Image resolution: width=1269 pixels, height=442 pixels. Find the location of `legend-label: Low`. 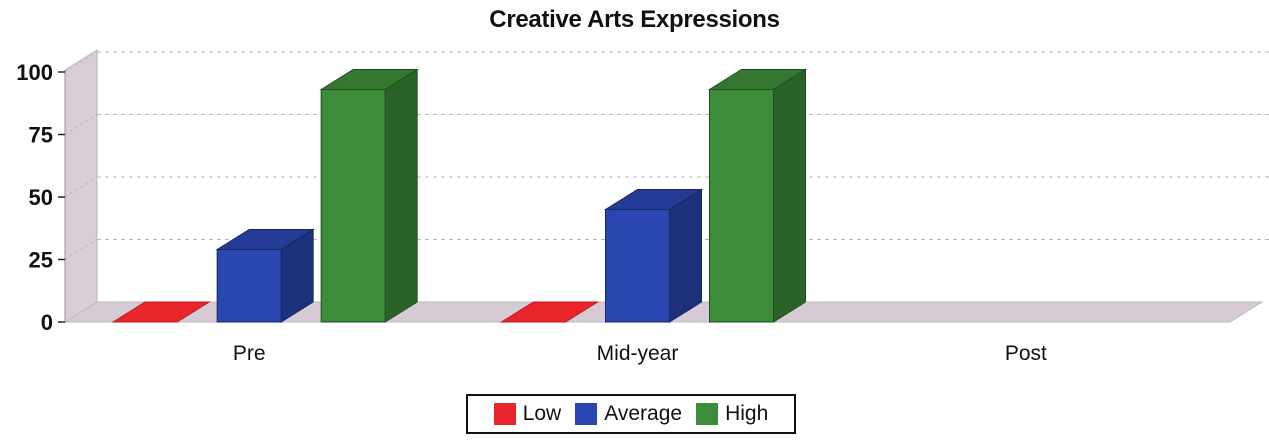

legend-label: Low is located at coordinates (542, 413).